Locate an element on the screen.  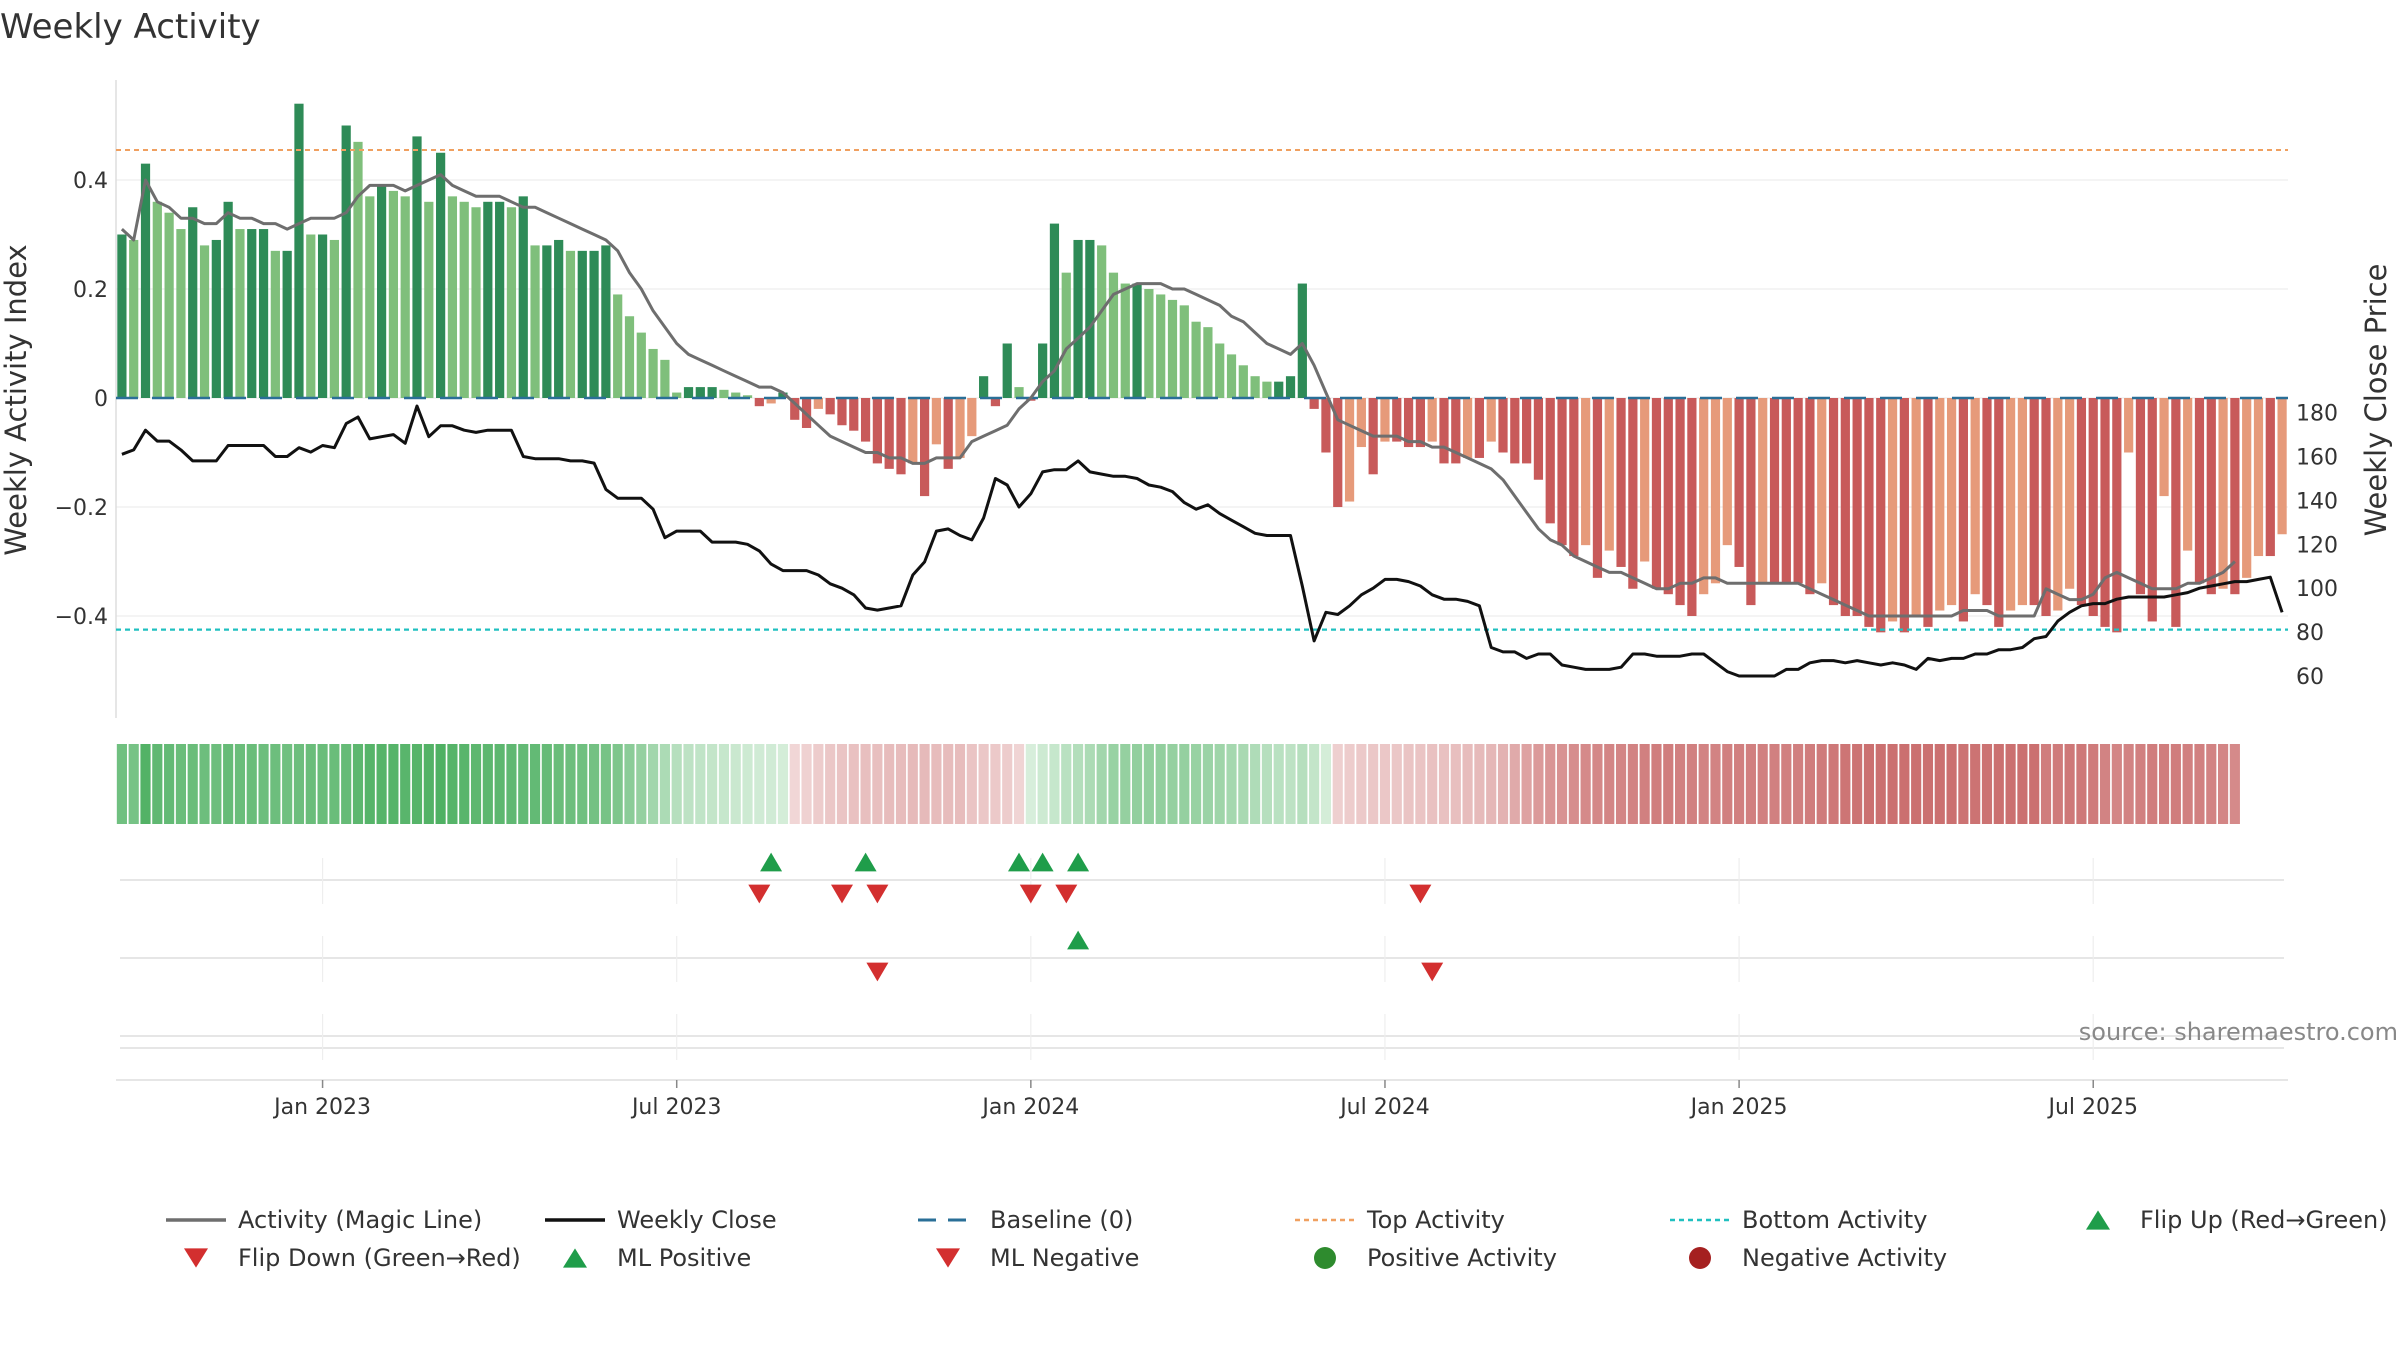
x-tick-label: Jul 2023 is located at coordinates (676, 1107).